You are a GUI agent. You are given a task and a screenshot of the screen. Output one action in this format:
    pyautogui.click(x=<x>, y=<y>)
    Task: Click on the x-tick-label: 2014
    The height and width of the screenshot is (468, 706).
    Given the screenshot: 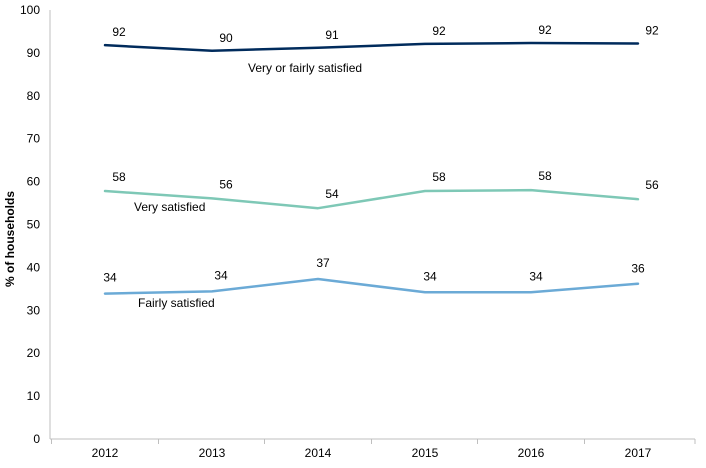 What is the action you would take?
    pyautogui.click(x=318, y=453)
    